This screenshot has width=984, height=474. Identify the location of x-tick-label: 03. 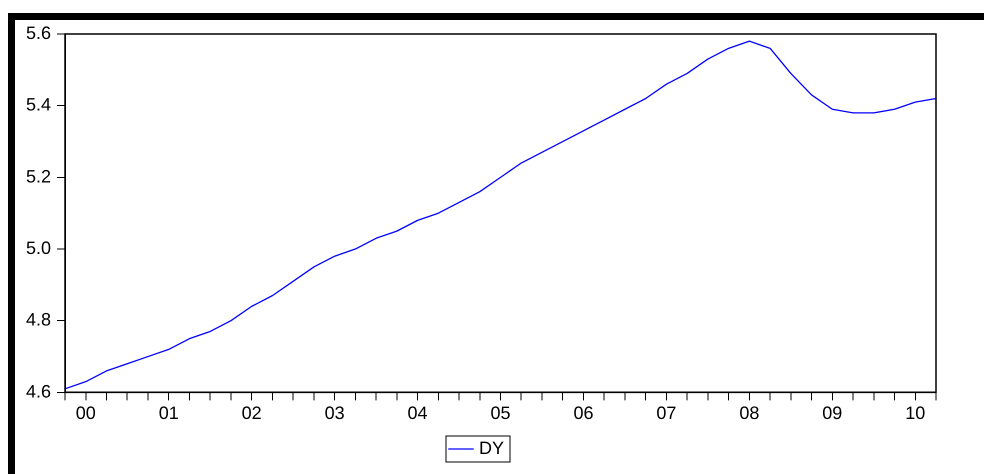
(334, 413).